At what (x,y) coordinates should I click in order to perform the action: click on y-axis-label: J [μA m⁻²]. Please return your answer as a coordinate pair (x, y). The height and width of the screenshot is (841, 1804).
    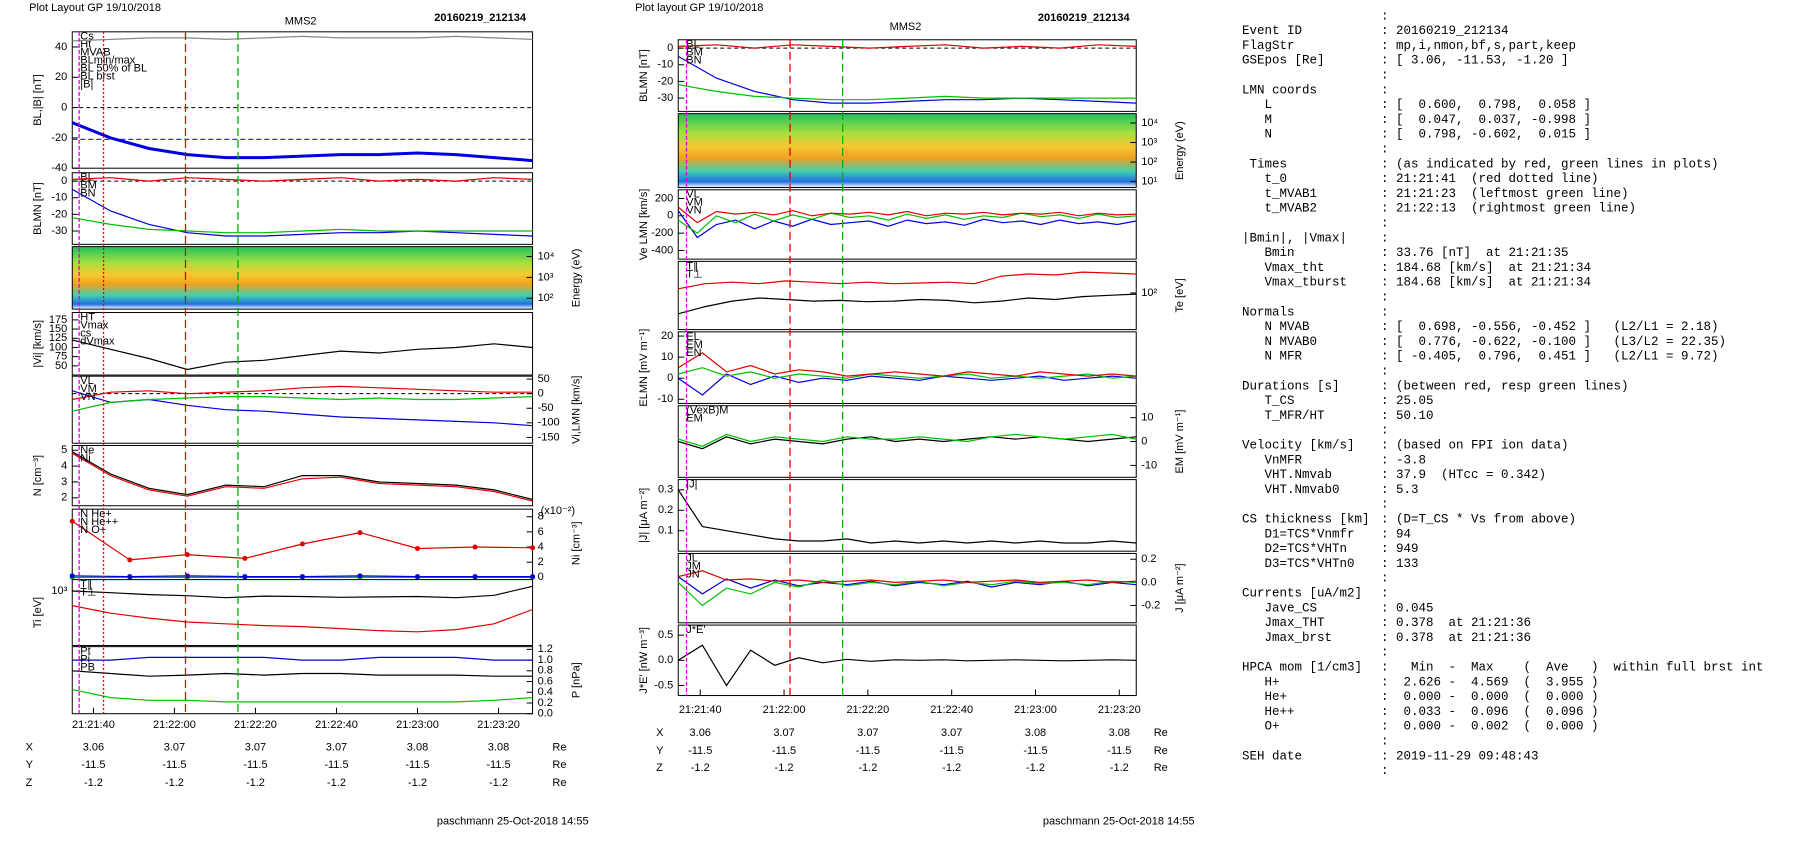
    Looking at the image, I should click on (1180, 587).